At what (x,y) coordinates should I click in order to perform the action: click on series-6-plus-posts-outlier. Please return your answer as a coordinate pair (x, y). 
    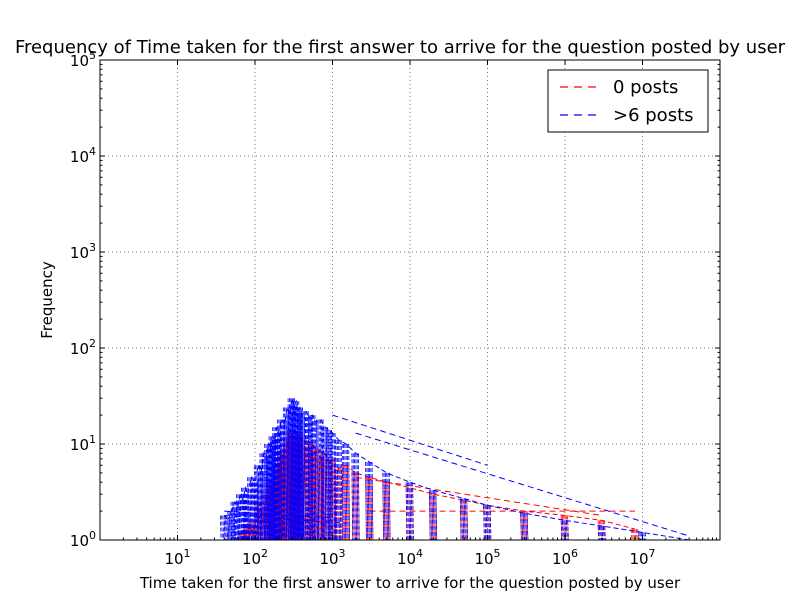
    Looking at the image, I should click on (410, 440).